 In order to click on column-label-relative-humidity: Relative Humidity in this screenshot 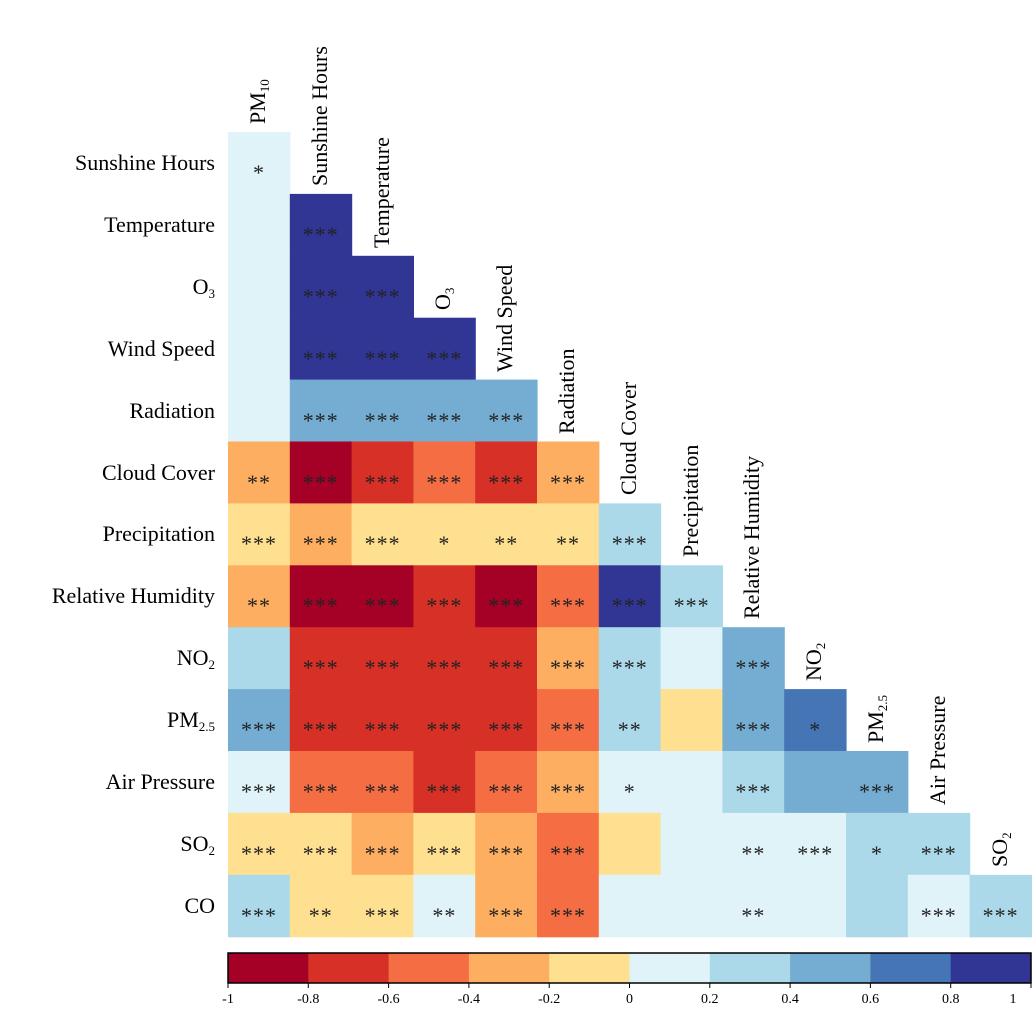, I will do `click(752, 538)`.